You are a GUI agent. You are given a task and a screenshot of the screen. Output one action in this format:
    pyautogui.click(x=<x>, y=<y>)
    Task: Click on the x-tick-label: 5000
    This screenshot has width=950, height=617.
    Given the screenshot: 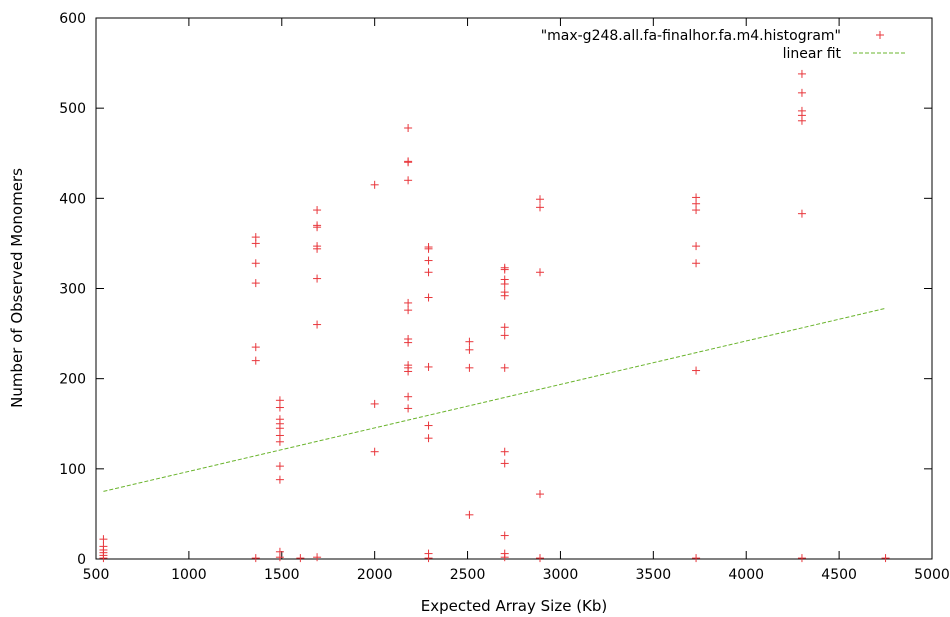 What is the action you would take?
    pyautogui.click(x=932, y=575)
    